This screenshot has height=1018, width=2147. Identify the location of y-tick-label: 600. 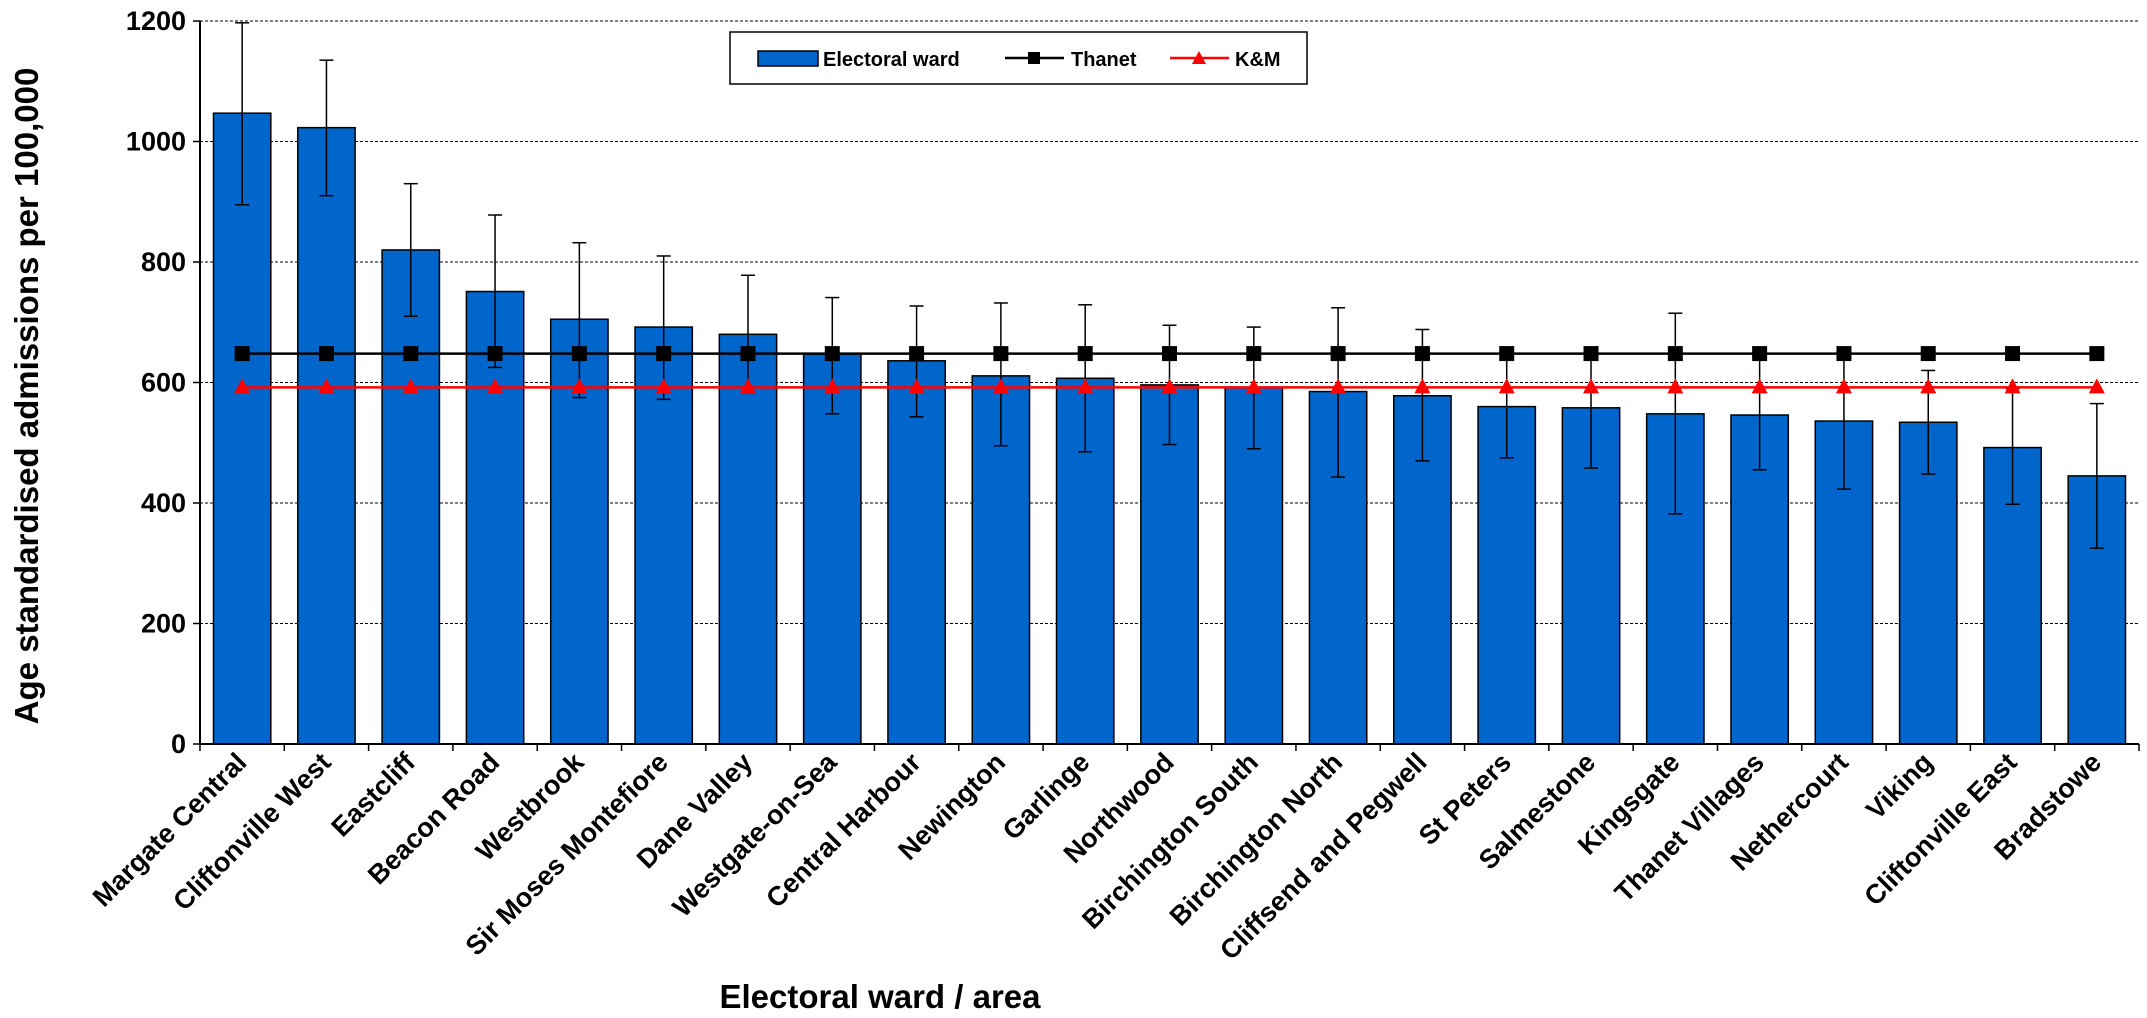
(163, 383).